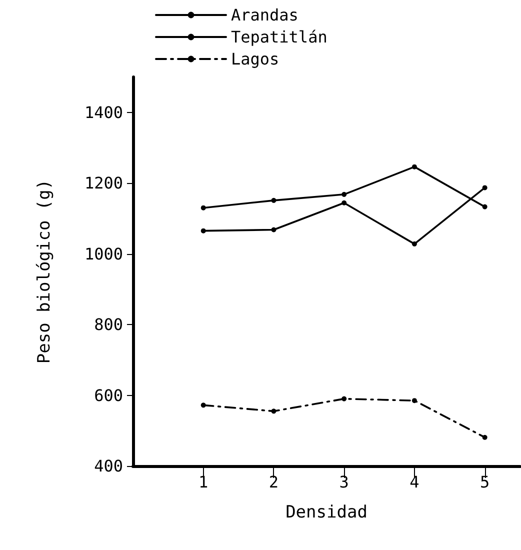  I want to click on x-tick-label: 3, so click(344, 482).